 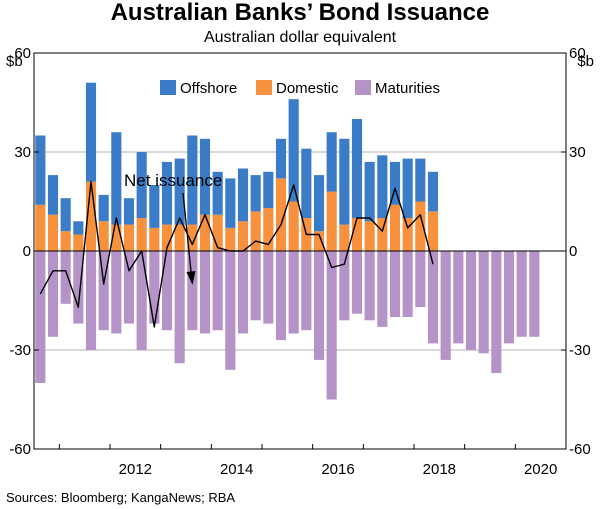 I want to click on net-issuance-label: Net issuance, so click(x=173, y=180).